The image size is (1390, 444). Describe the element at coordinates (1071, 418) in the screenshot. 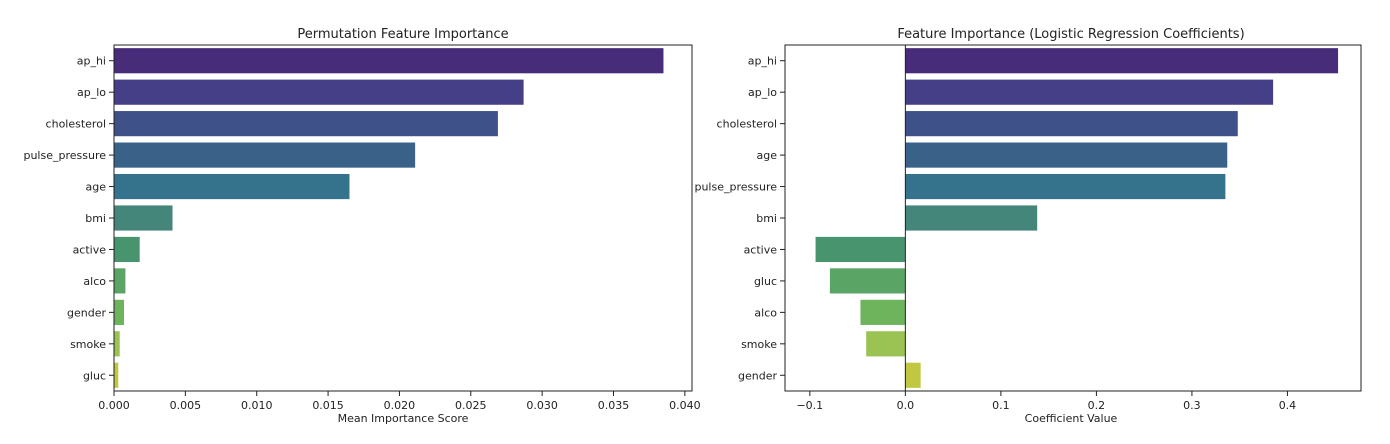

I see `x-axis-title: Coefficient Value` at that location.